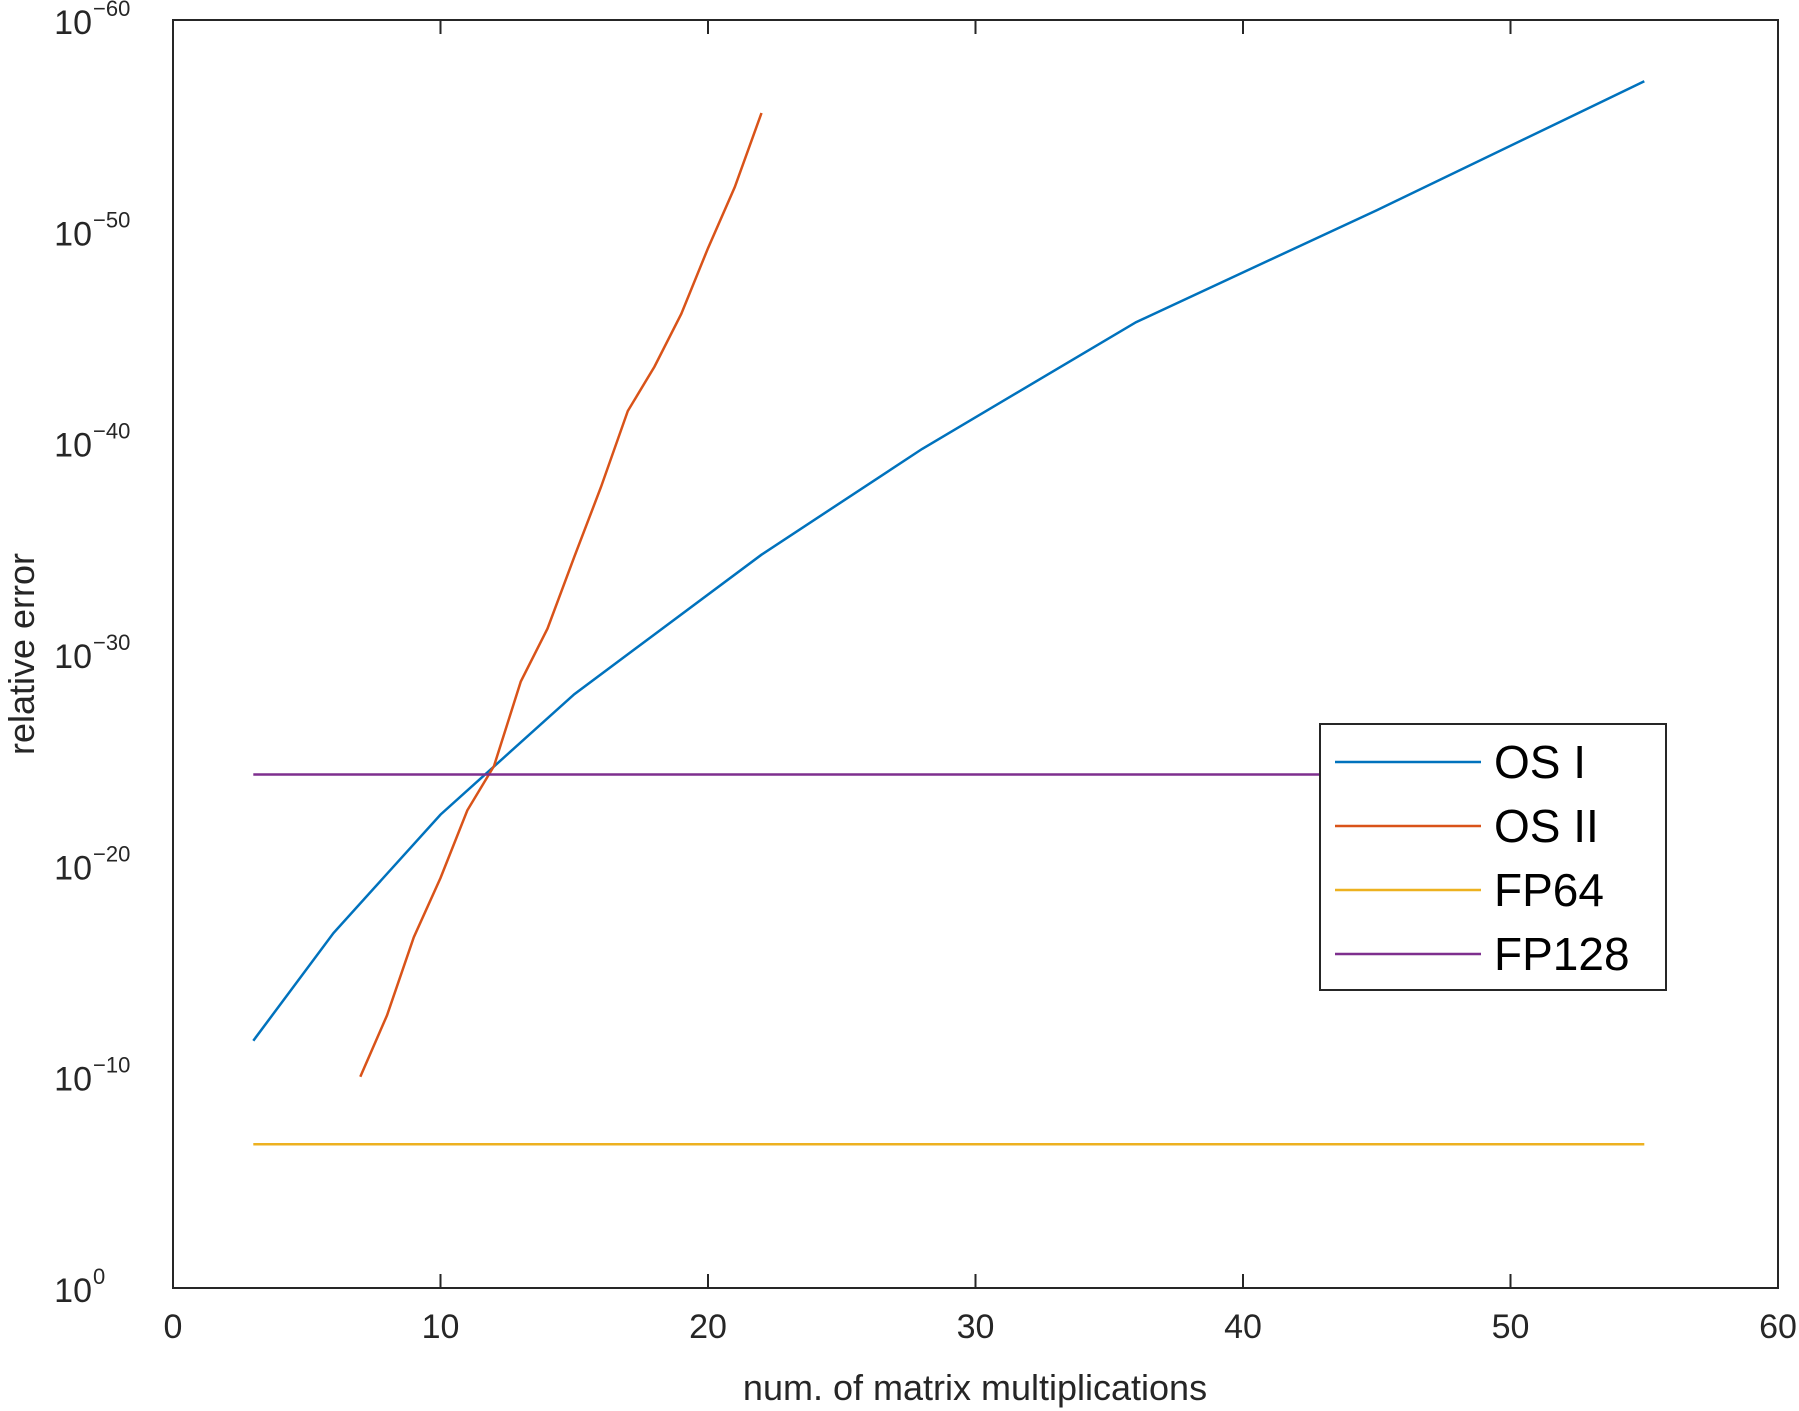  What do you see at coordinates (708, 1327) in the screenshot?
I see `x-tick-label: 20` at bounding box center [708, 1327].